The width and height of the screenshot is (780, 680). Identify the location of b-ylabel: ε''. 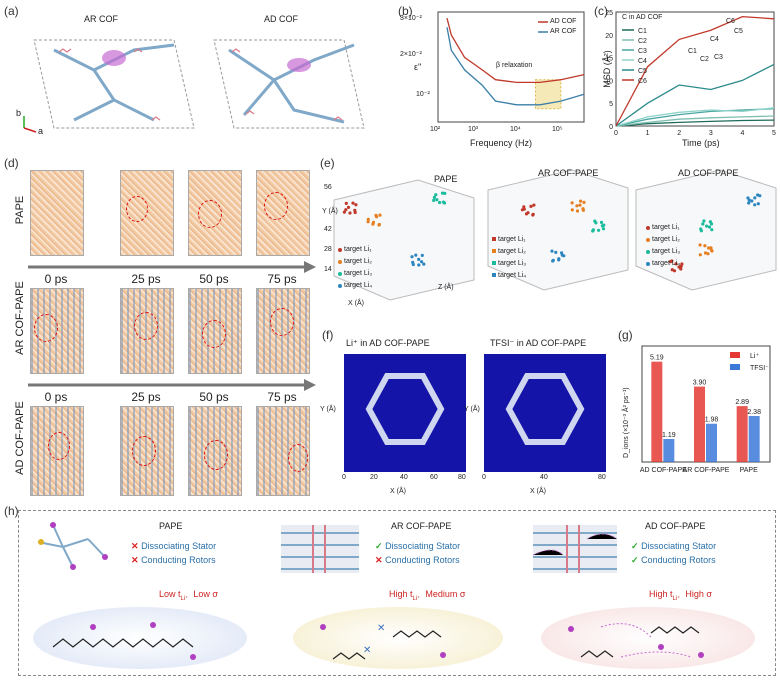
(418, 67).